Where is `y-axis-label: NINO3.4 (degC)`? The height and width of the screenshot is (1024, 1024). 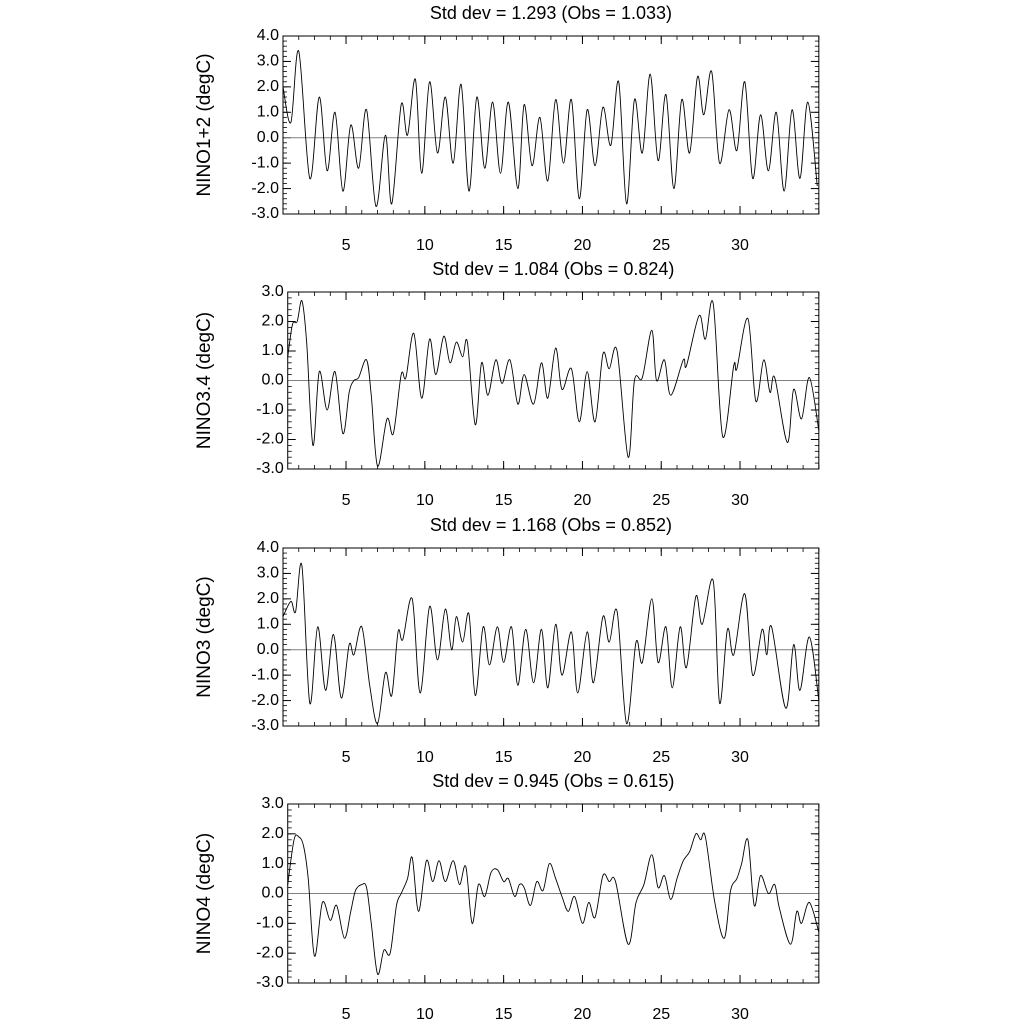 y-axis-label: NINO3.4 (degC) is located at coordinates (204, 380).